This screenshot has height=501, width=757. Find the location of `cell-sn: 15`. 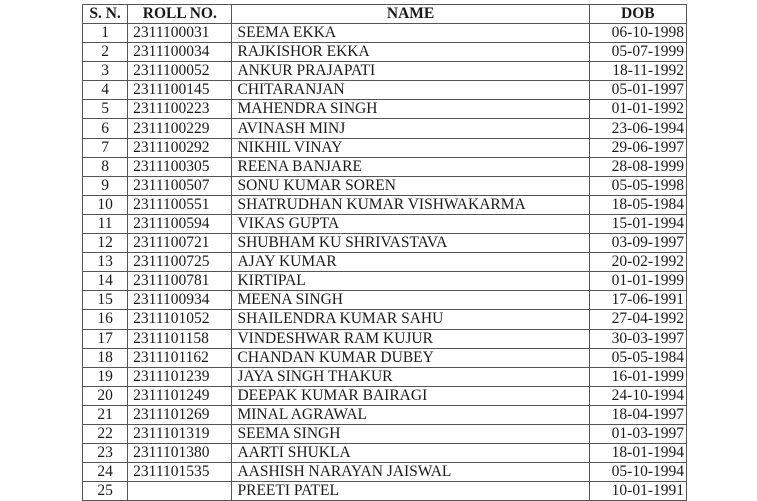

cell-sn: 15 is located at coordinates (105, 300).